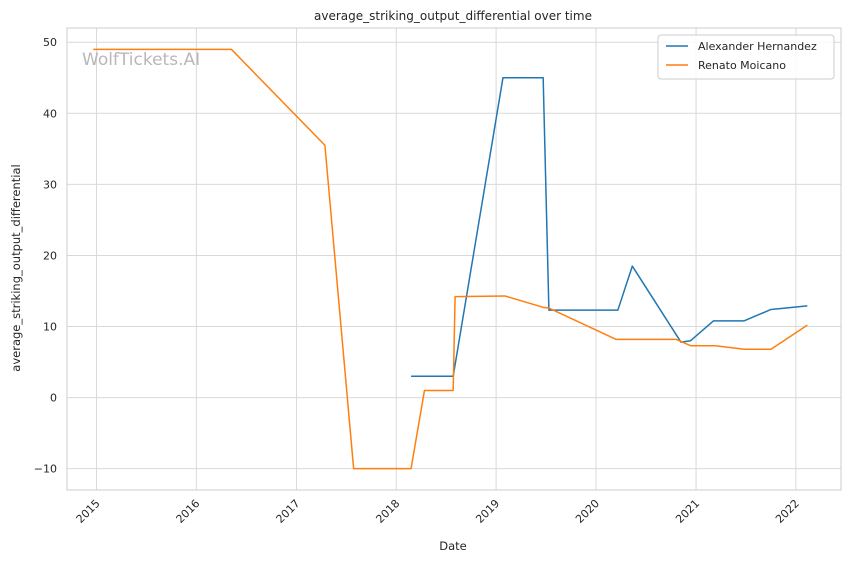  I want to click on x-tick-label: 2020, so click(587, 511).